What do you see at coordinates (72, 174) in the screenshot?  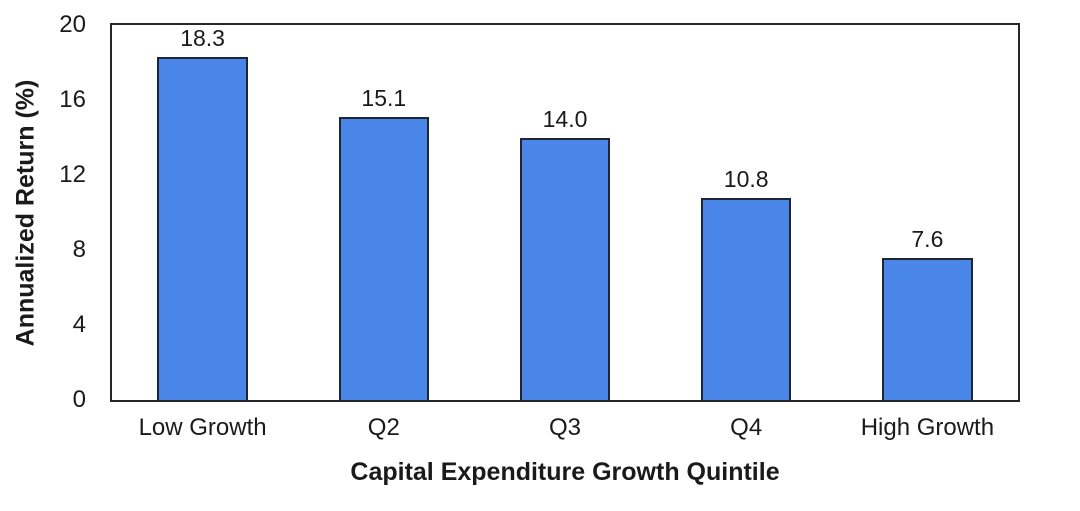 I see `y-tick-label: 12` at bounding box center [72, 174].